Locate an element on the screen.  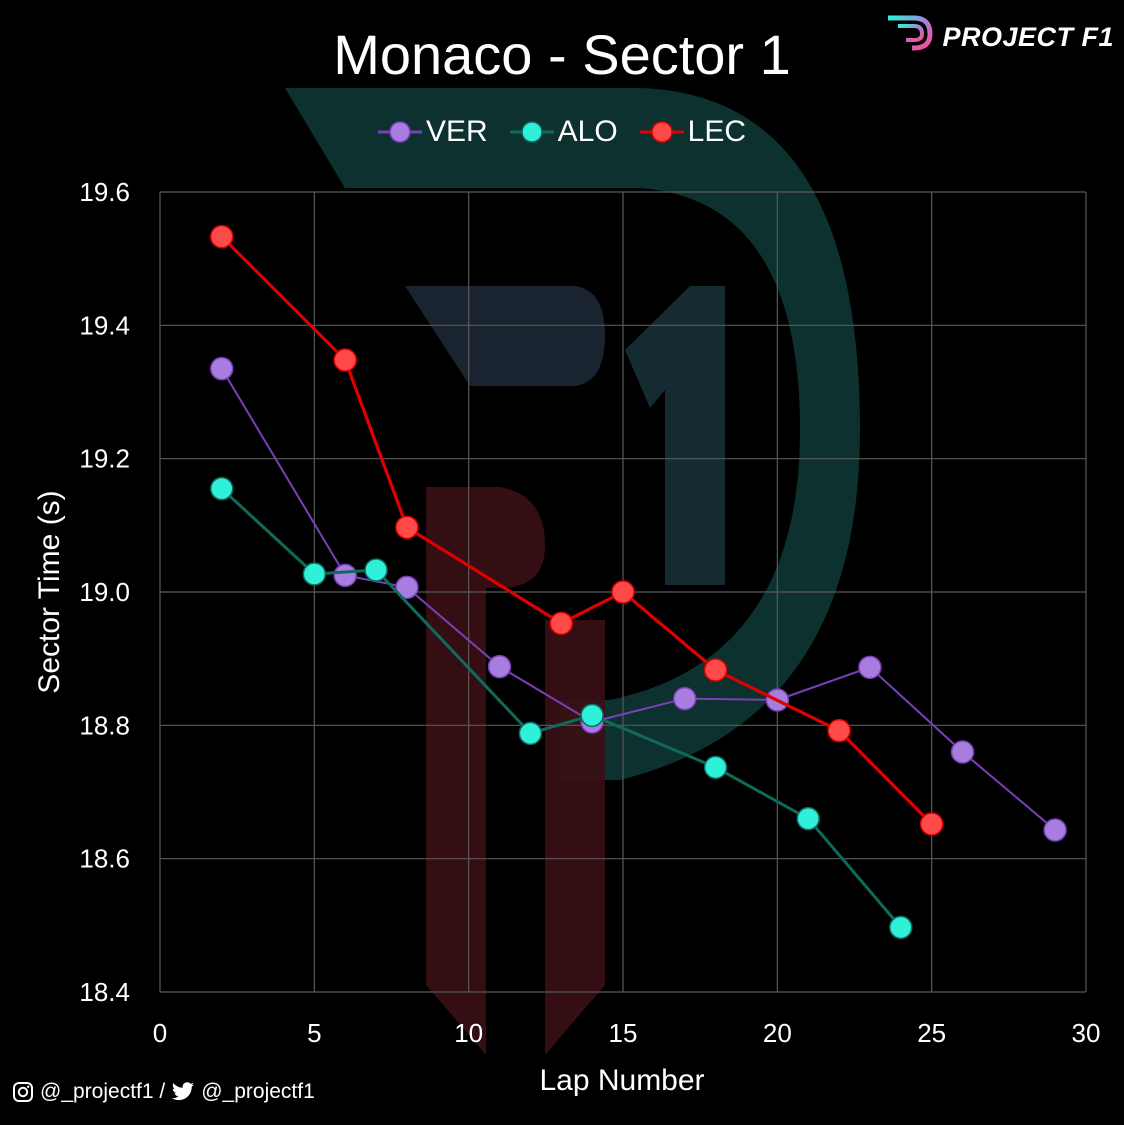
twitter-icon is located at coordinates (183, 1091).